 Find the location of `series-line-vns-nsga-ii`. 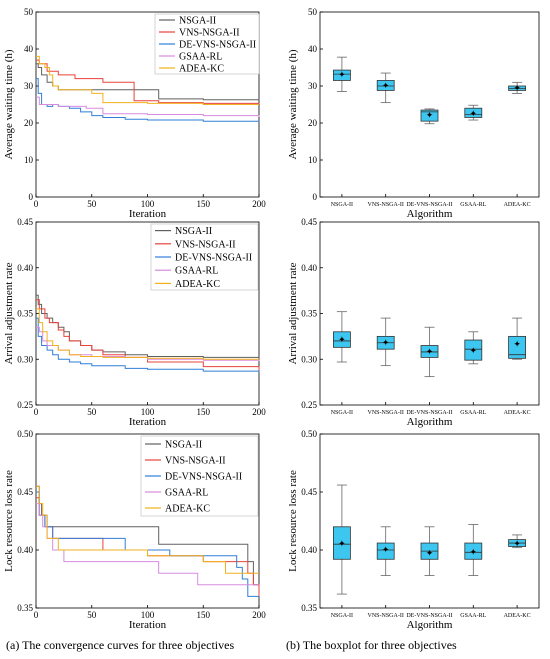

series-line-vns-nsga-ii is located at coordinates (148, 335).